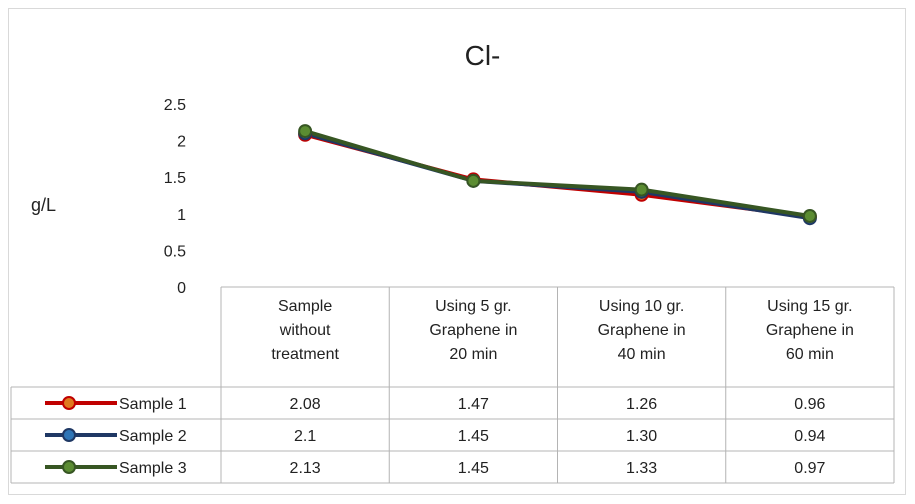  I want to click on table-cell-value: 1.26, so click(641, 404).